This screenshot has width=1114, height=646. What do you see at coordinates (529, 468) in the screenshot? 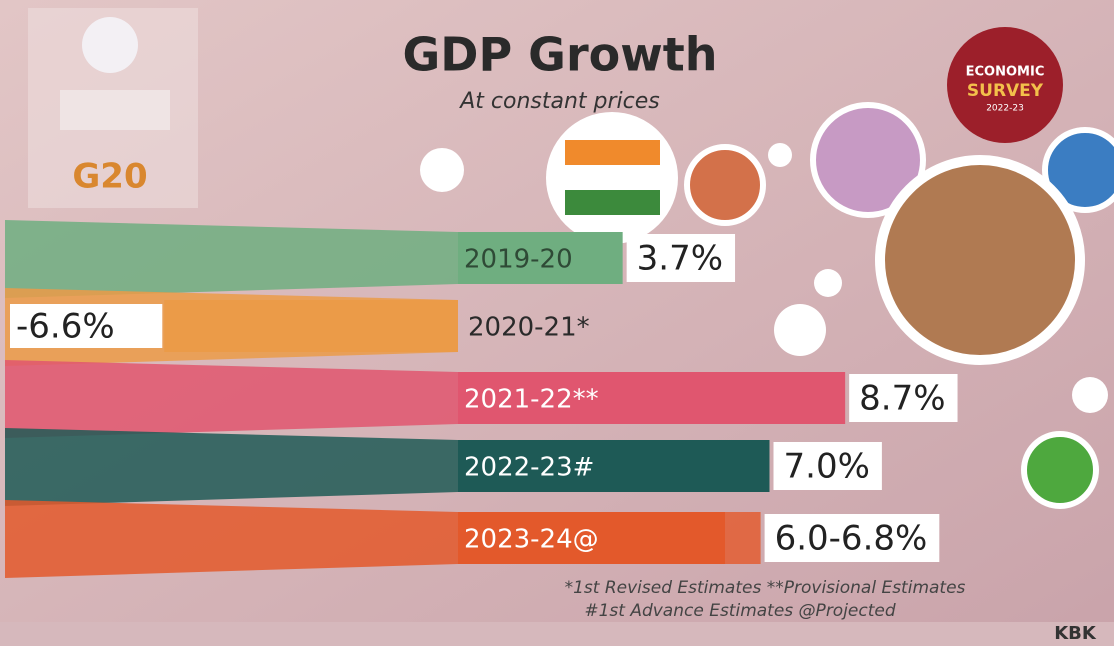
I see `category-label: 2022-23#` at bounding box center [529, 468].